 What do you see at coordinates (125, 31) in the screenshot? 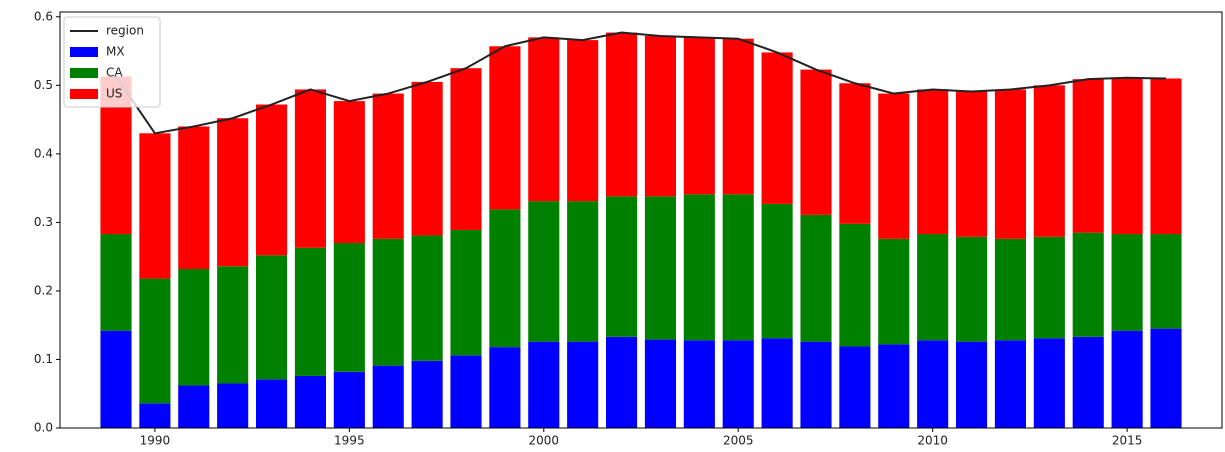
I see `legend-label: region` at bounding box center [125, 31].